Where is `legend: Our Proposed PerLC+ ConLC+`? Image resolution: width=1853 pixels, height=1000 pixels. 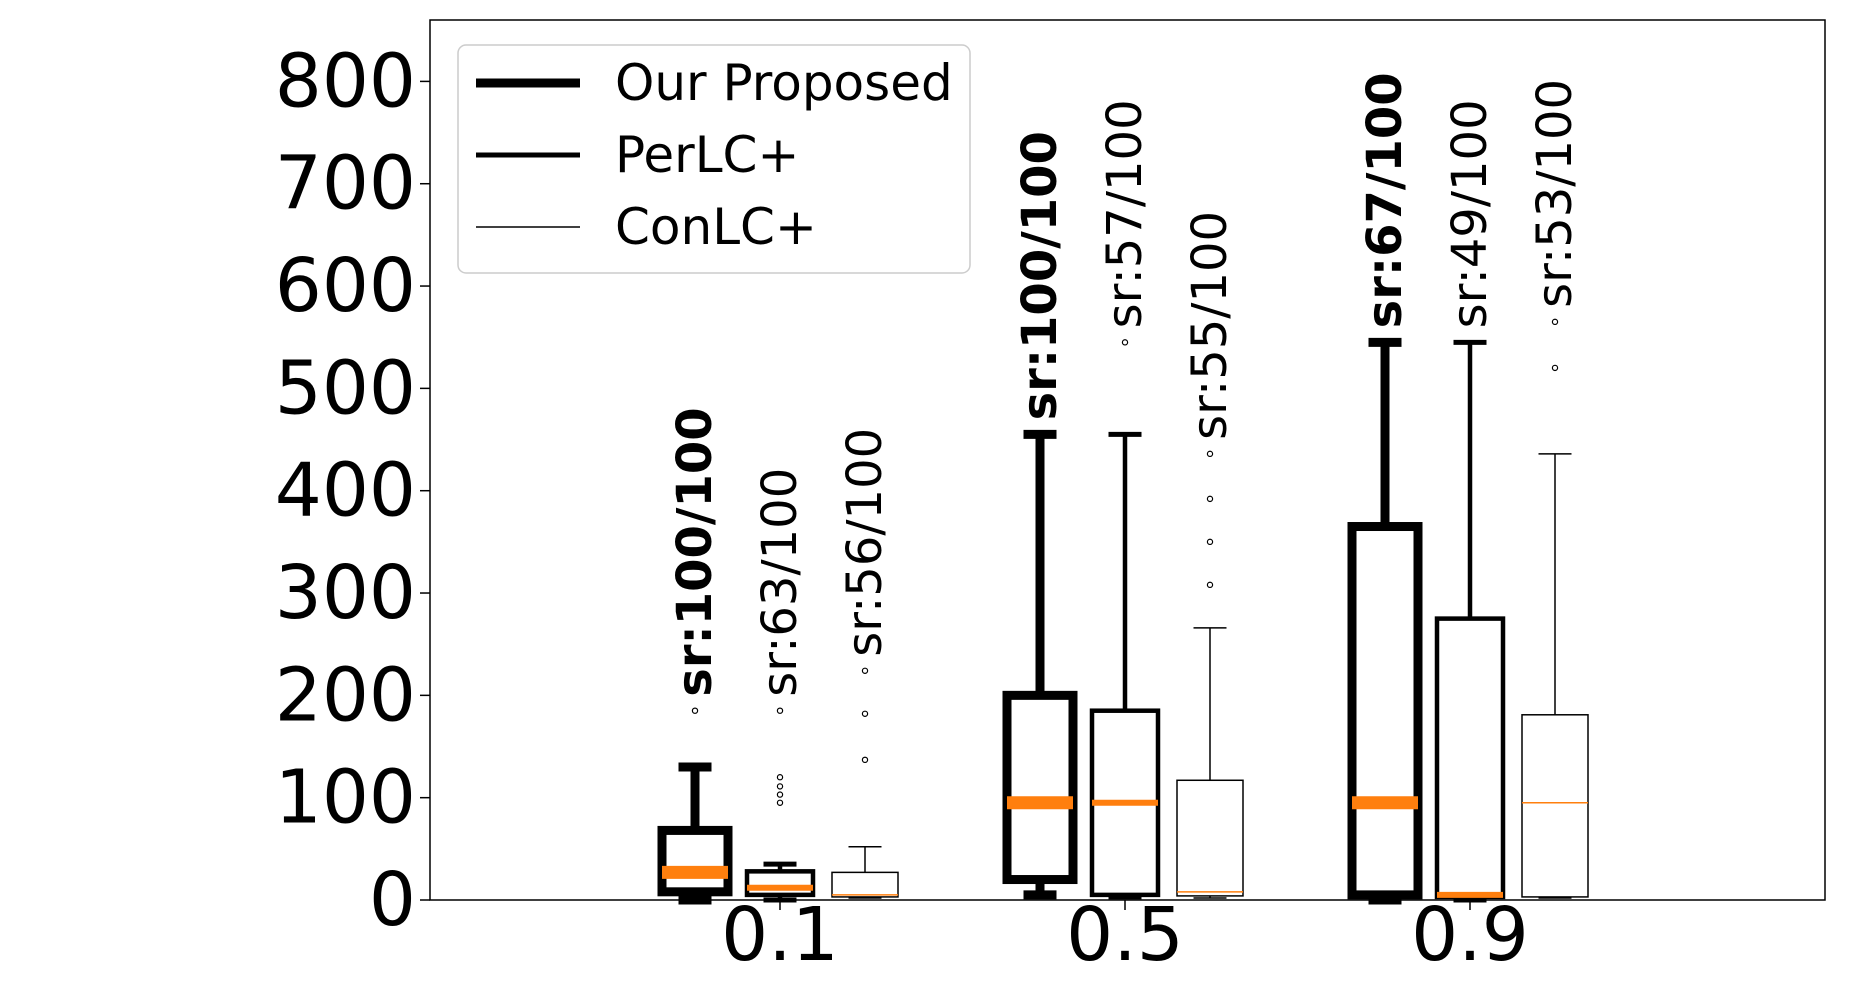 legend: Our Proposed PerLC+ ConLC+ is located at coordinates (714, 159).